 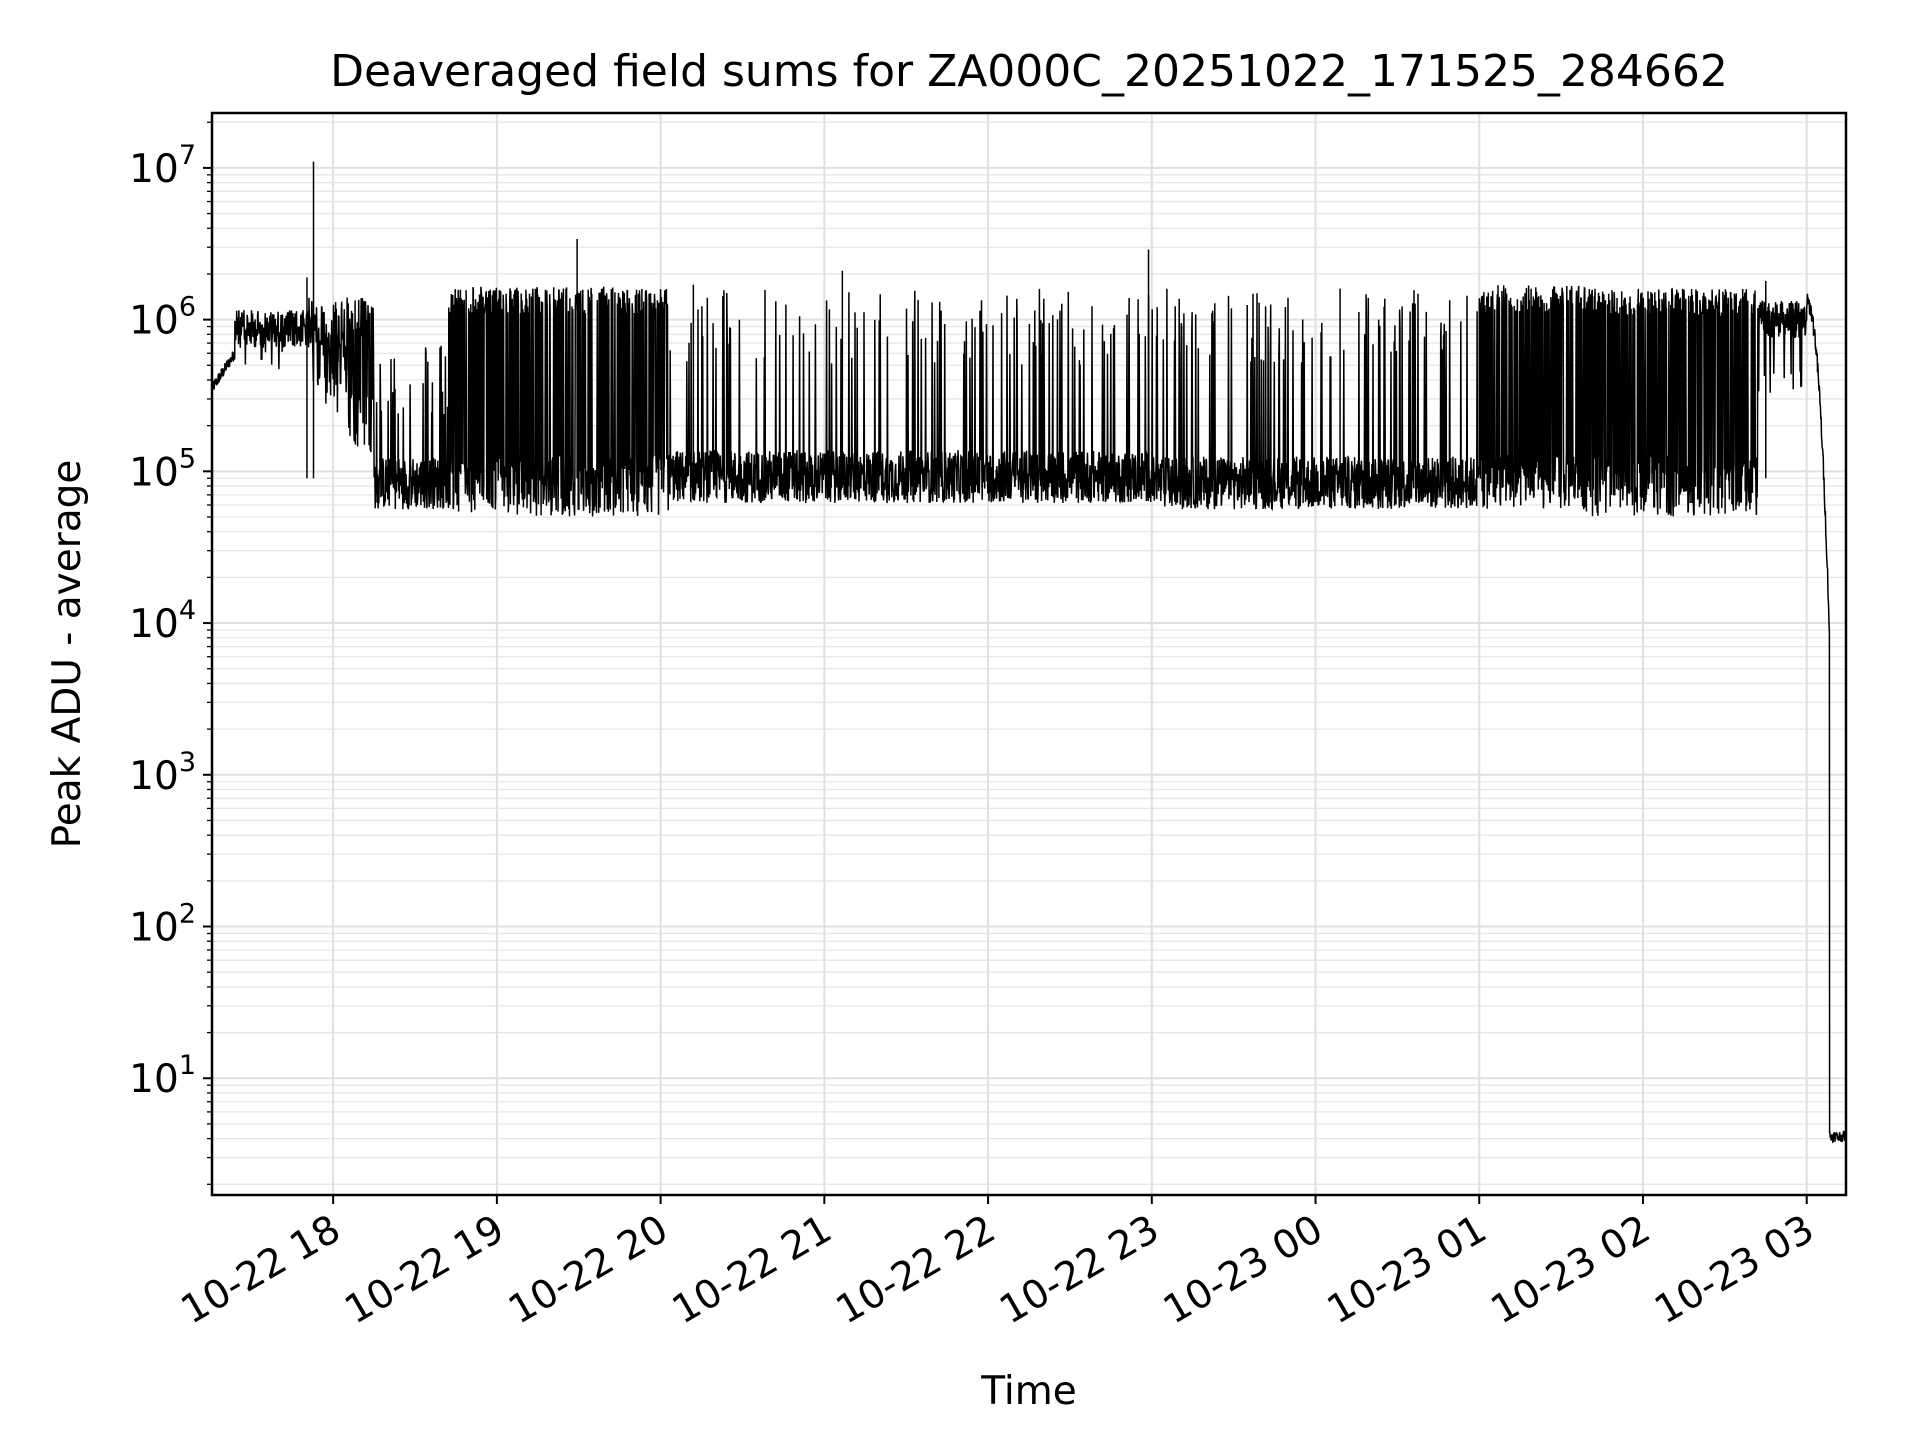 I want to click on y-tick-label: 10⁷, so click(x=162, y=166).